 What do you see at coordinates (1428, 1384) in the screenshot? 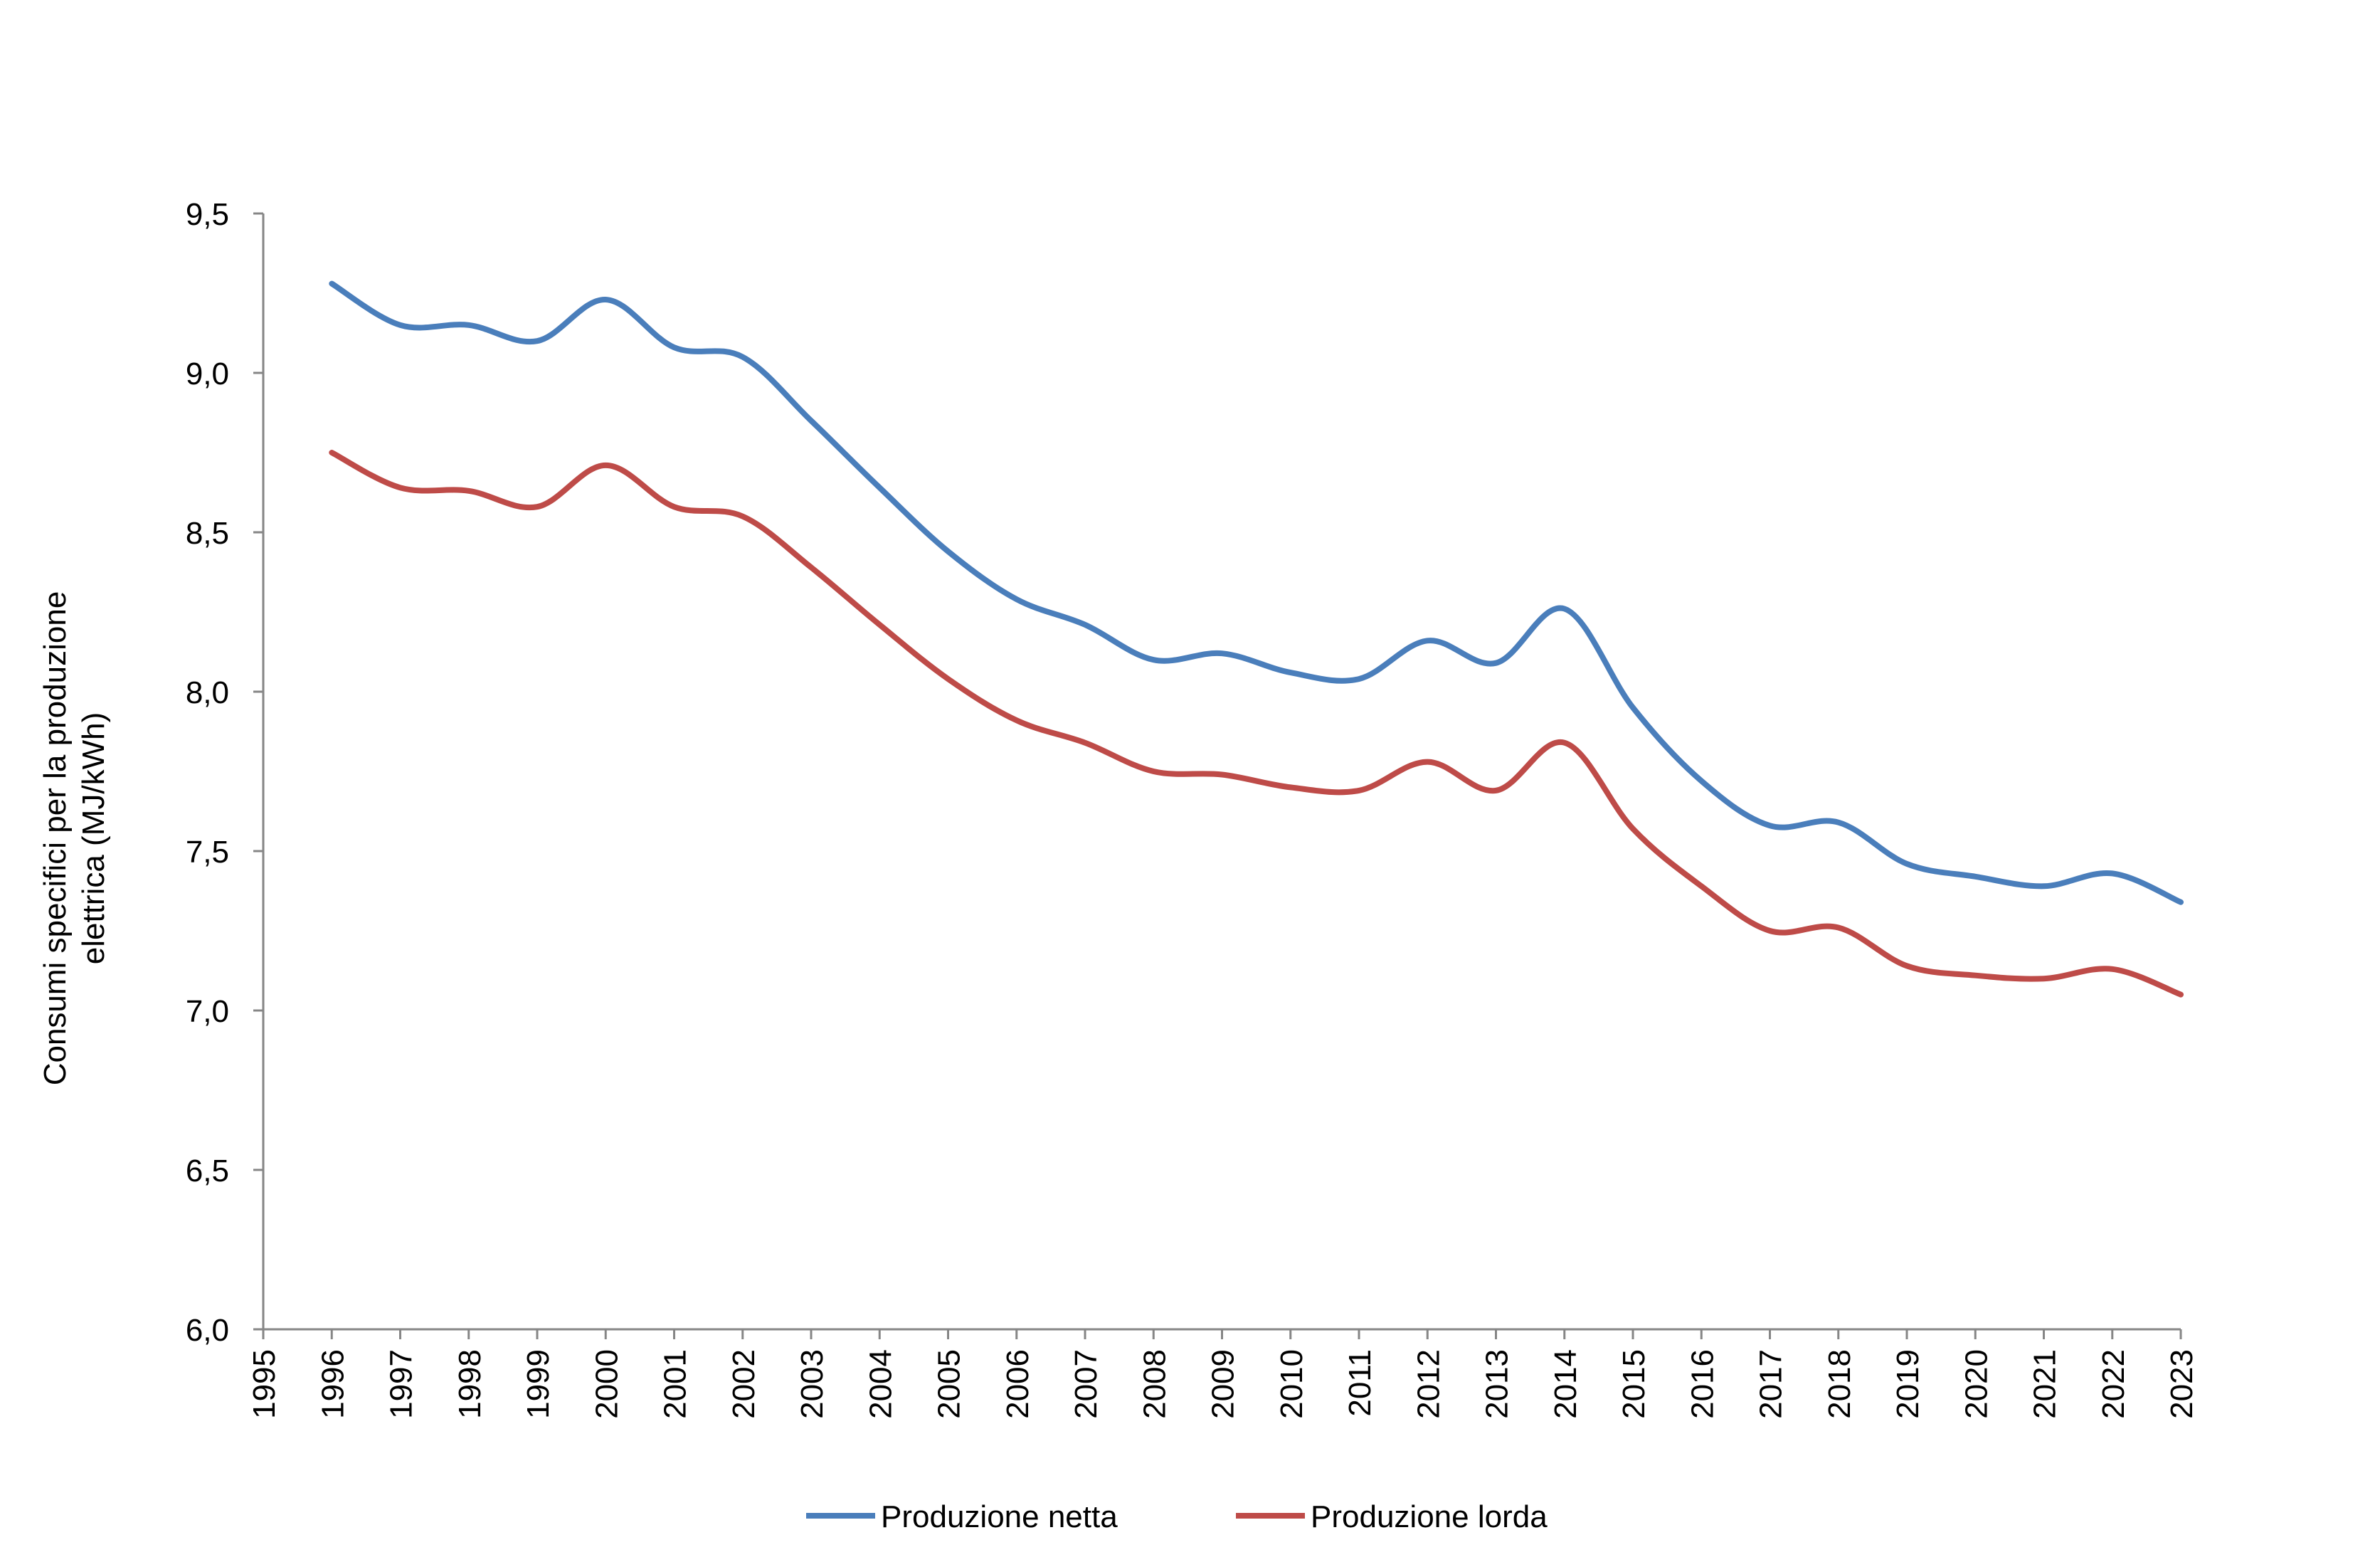
I see `x-tick-label: 2012` at bounding box center [1428, 1384].